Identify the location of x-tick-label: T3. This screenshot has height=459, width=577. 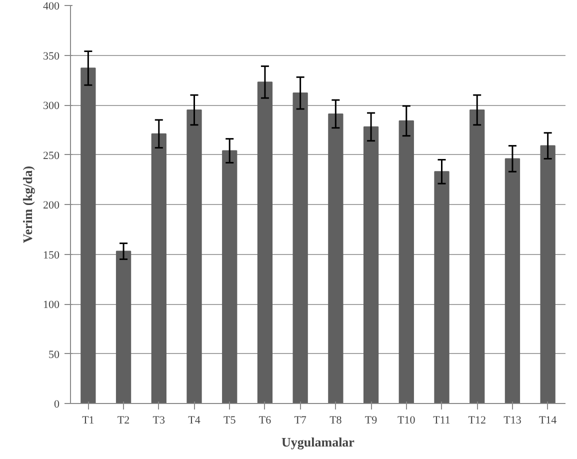
(159, 420).